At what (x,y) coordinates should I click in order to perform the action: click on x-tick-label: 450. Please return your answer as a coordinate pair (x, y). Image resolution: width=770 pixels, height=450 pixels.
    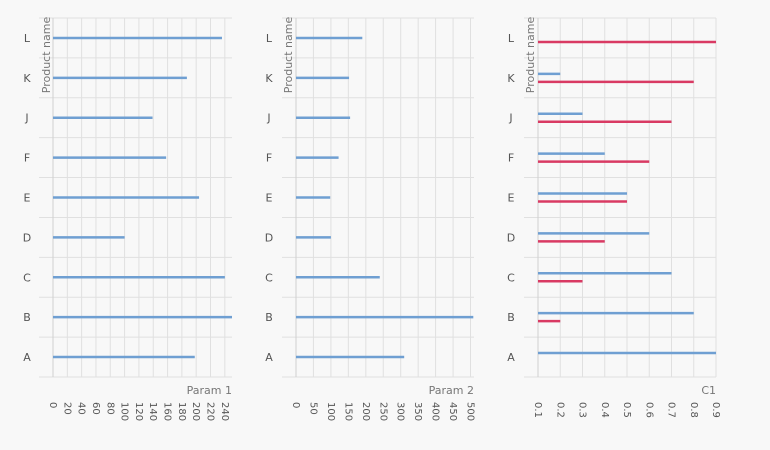
    Looking at the image, I should click on (452, 411).